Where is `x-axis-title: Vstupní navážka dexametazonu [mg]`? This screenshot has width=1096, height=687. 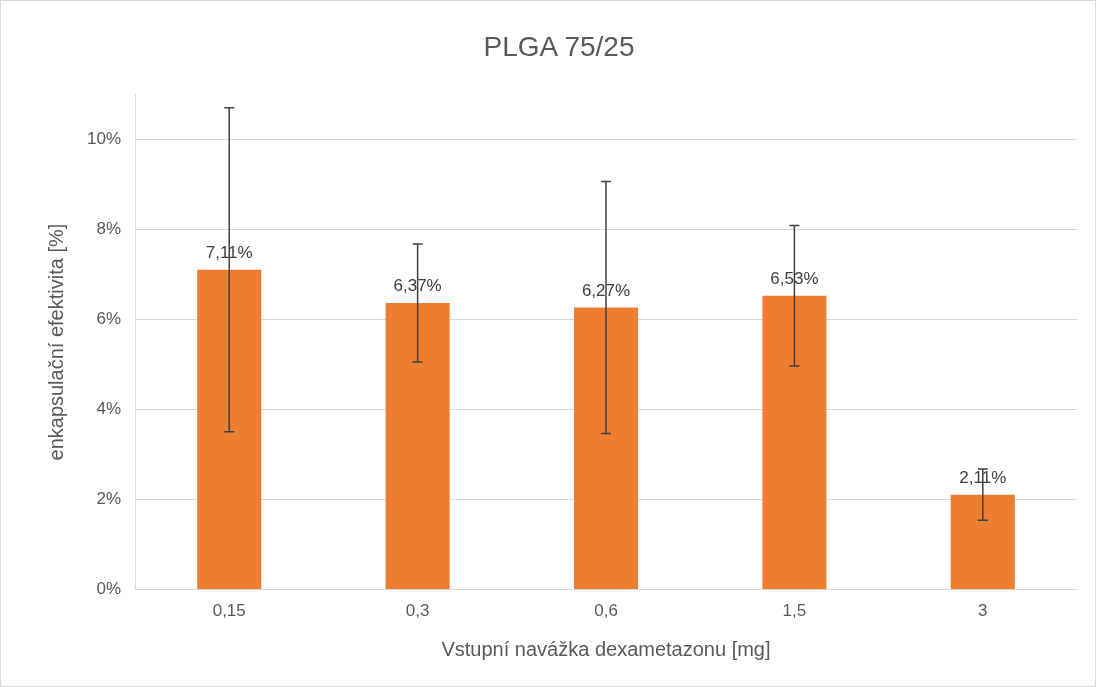 x-axis-title: Vstupní navážka dexametazonu [mg] is located at coordinates (606, 648).